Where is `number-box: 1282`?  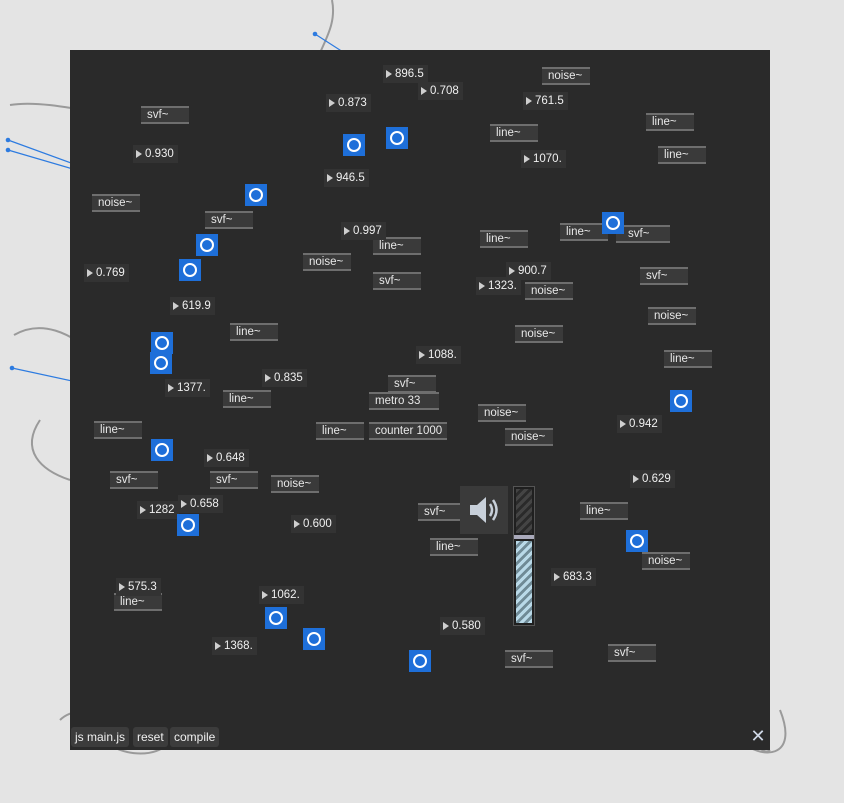
number-box: 1282 is located at coordinates (158, 510).